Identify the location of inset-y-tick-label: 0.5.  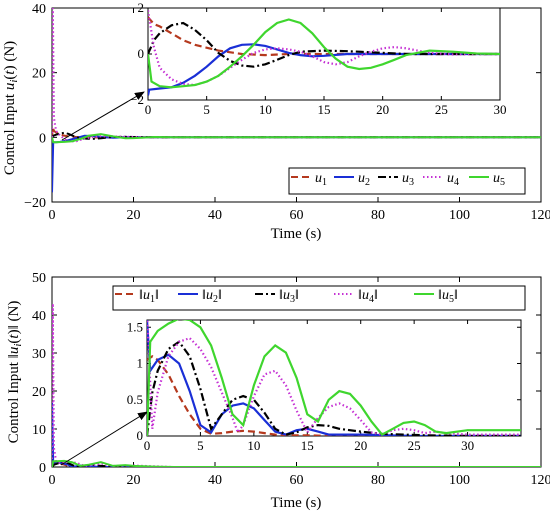
(135, 399).